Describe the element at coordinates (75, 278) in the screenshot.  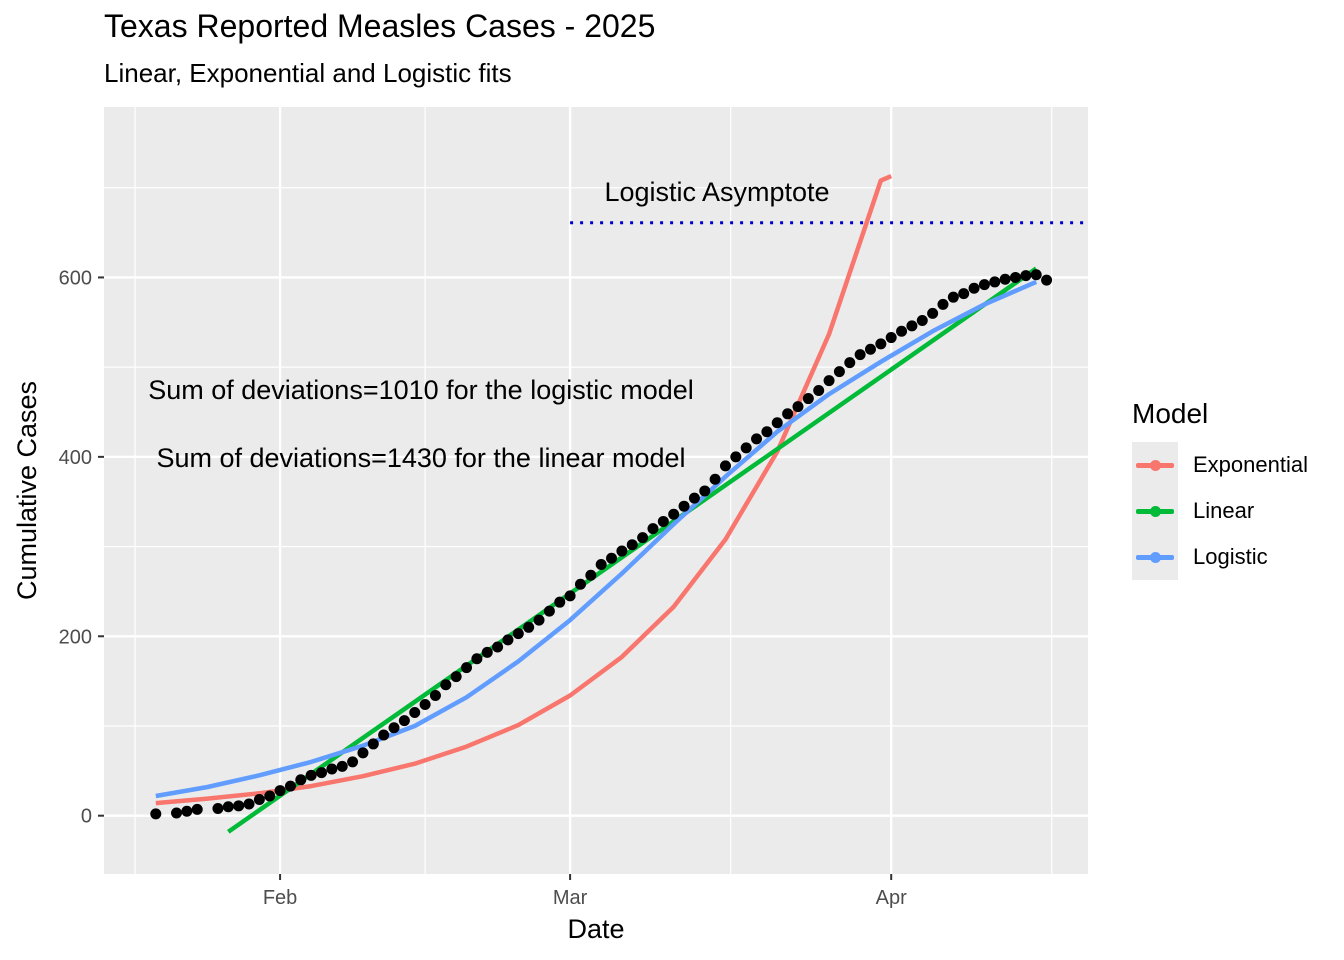
I see `y-tick-label: 600` at that location.